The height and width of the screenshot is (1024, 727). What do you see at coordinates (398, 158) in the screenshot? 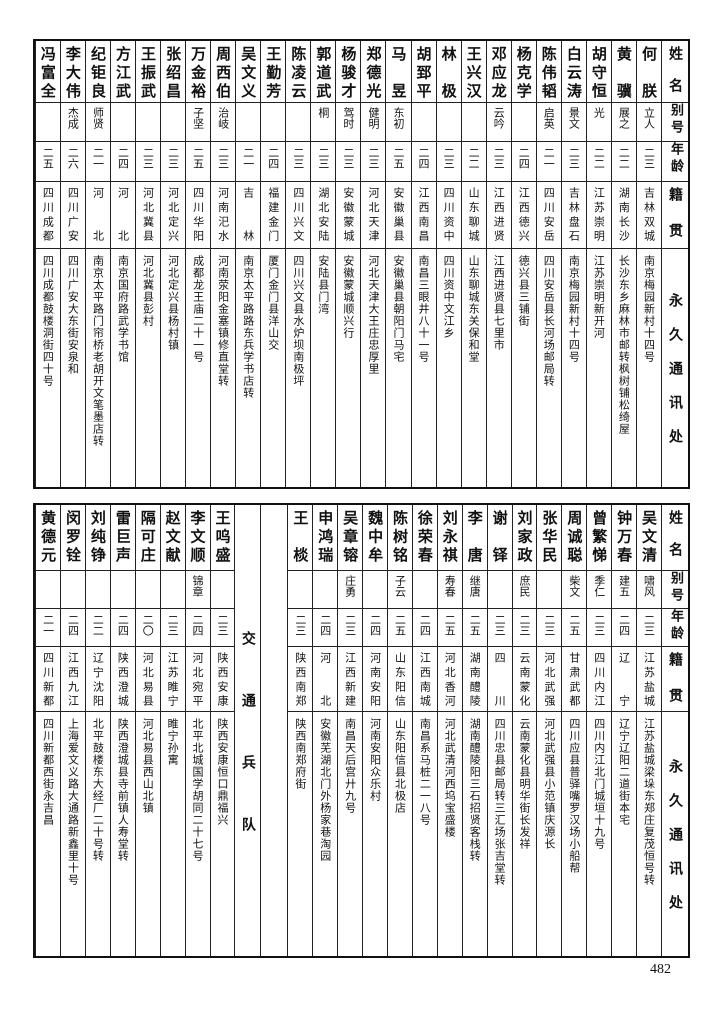
I see `age-text: 二五` at bounding box center [398, 158].